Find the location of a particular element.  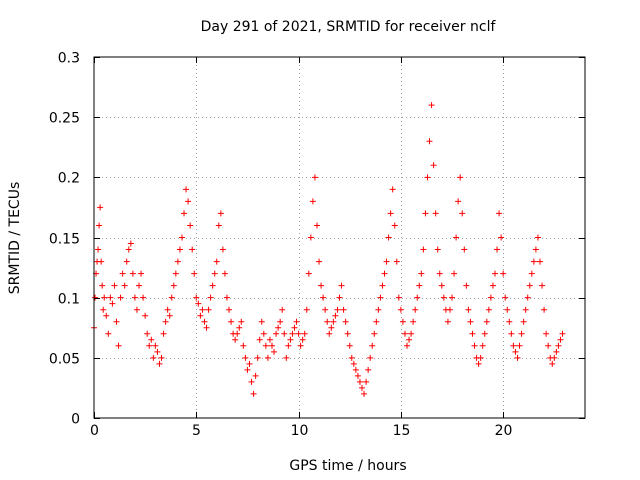

y-tick-label: 0.2 is located at coordinates (69, 179).